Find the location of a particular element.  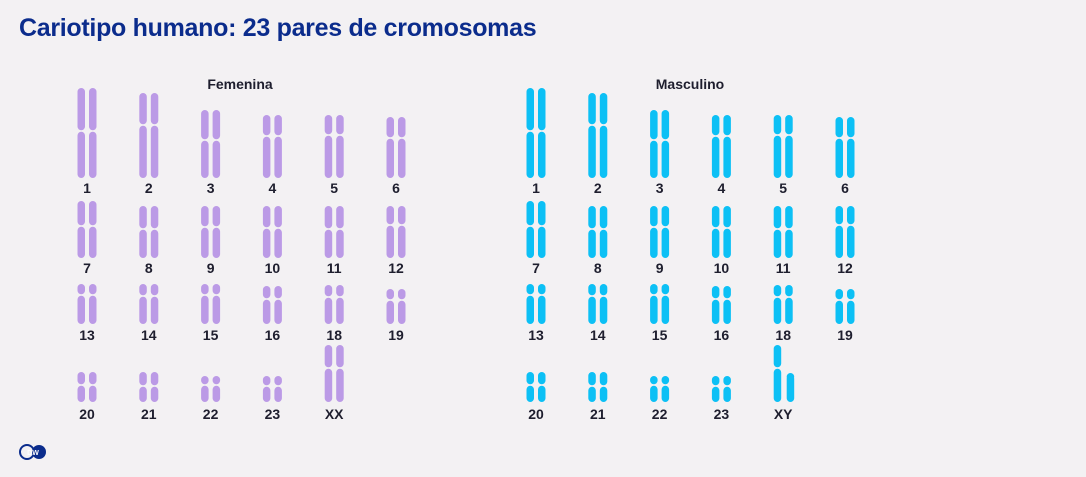

female-chromosome-4-label: 4 is located at coordinates (273, 188).